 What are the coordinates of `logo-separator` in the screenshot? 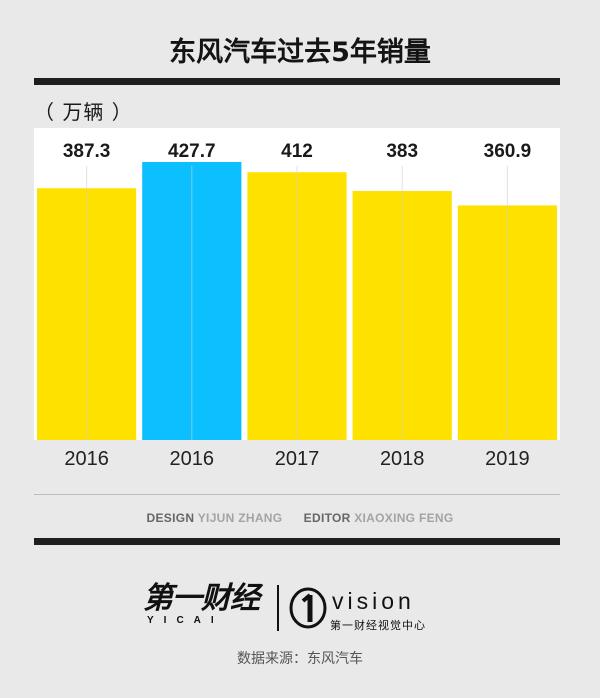 It's located at (278, 608).